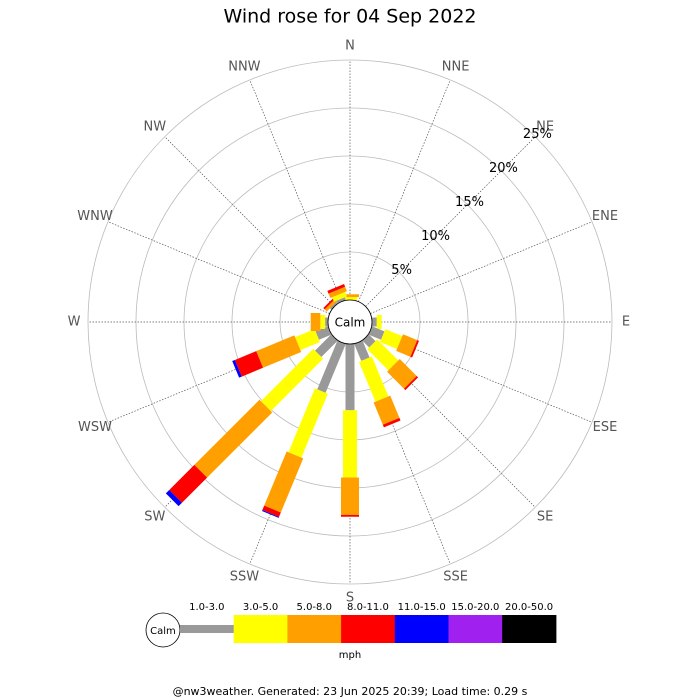  I want to click on direction-label: NNW, so click(244, 67).